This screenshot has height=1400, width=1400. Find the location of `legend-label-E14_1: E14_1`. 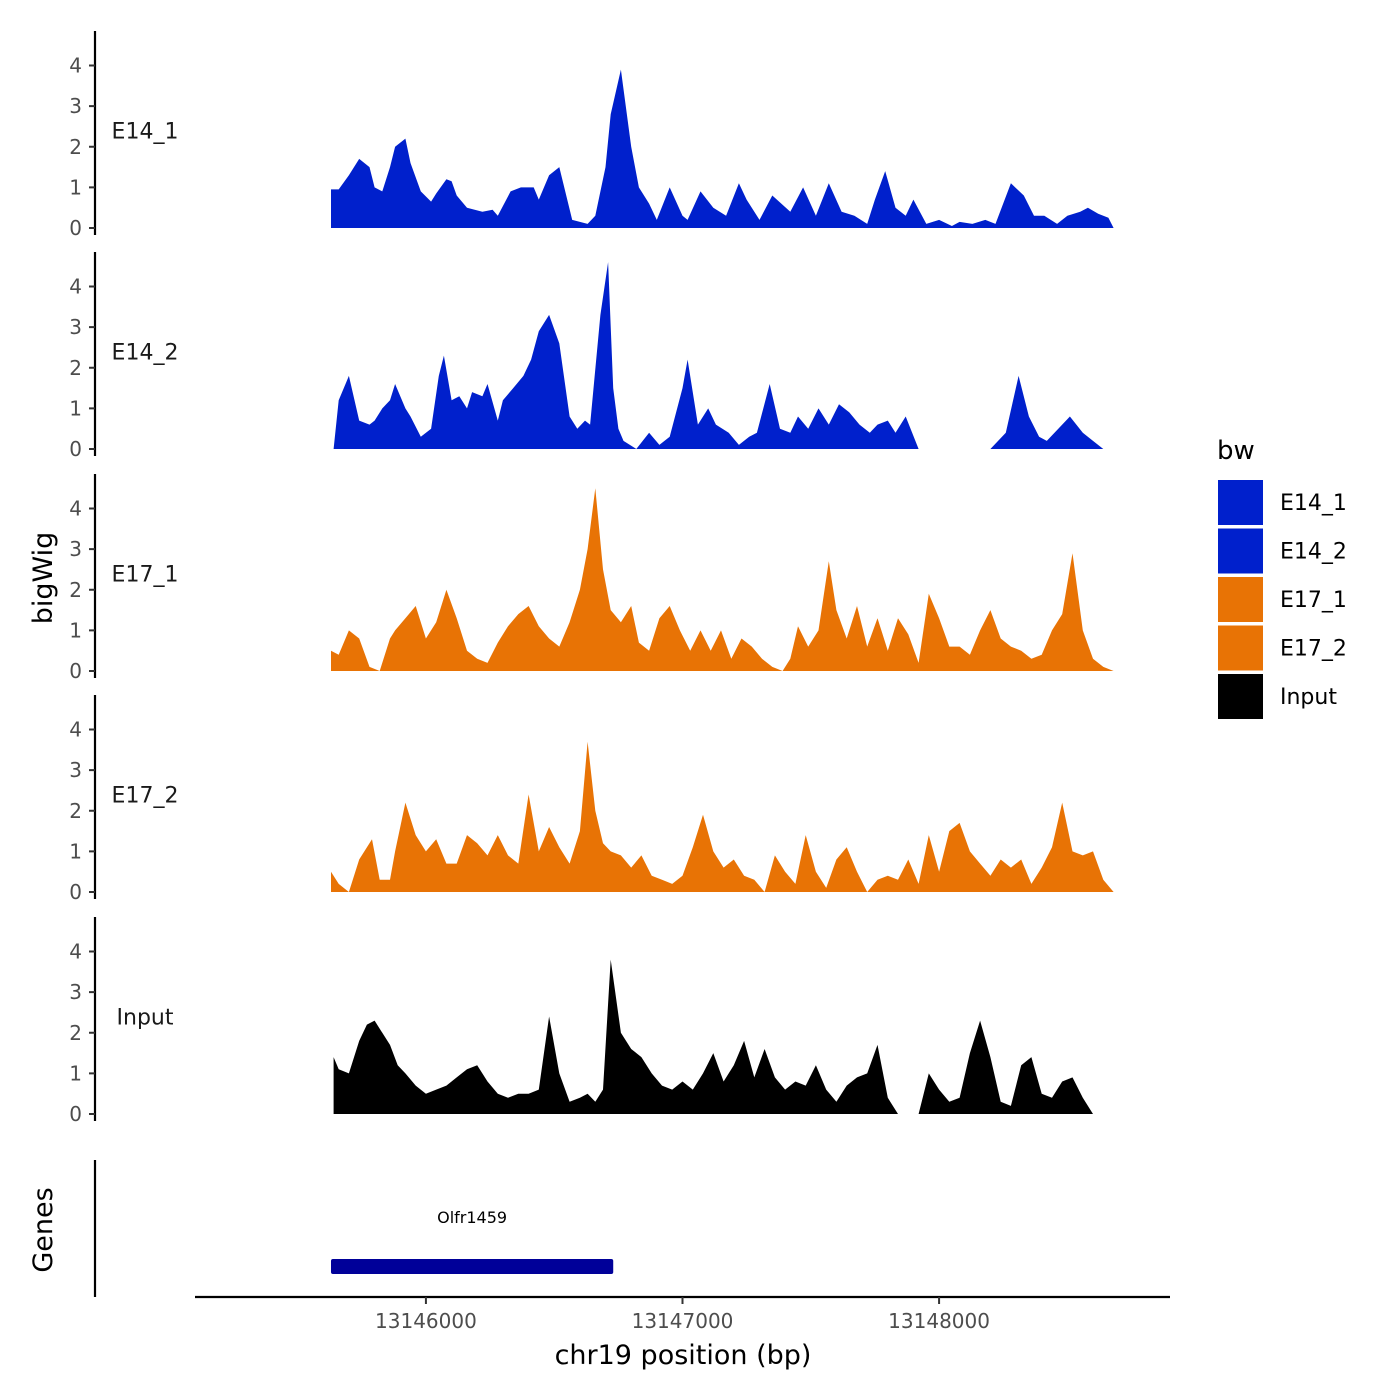

legend-label-E14_1: E14_1 is located at coordinates (1313, 503).